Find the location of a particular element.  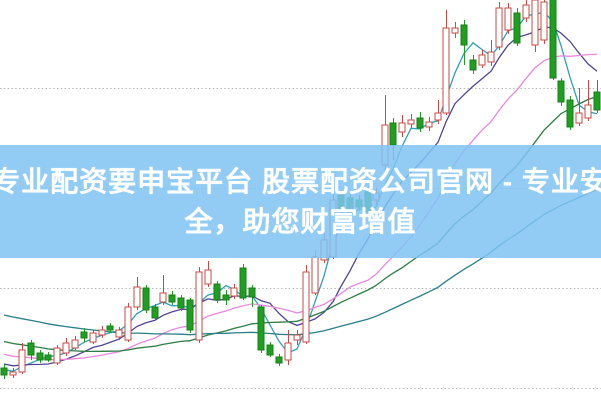

banner-text-line-1: 专业配资要申宝平台 股票配资公司官网 - 专业安 is located at coordinates (300, 181).